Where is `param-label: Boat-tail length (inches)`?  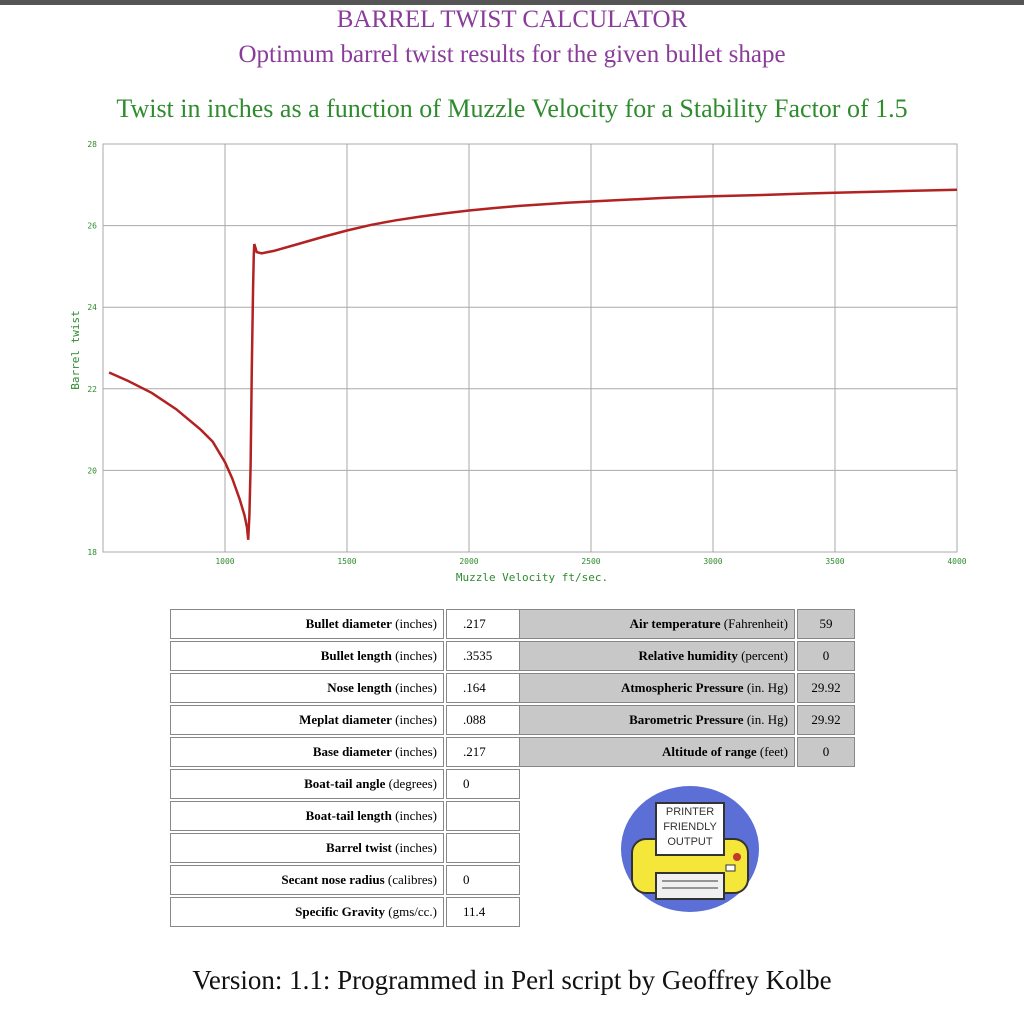
param-label: Boat-tail length (inches) is located at coordinates (307, 816).